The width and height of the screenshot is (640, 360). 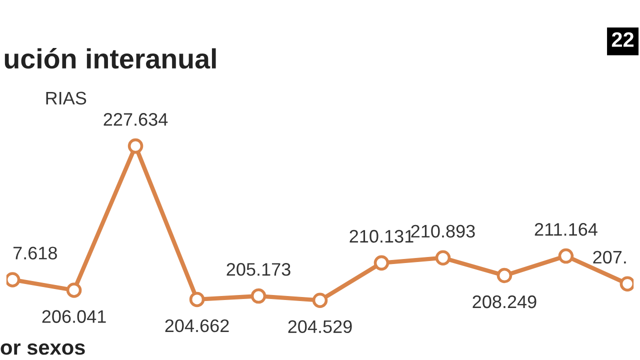 I want to click on data-label: 206.041, so click(x=74, y=316).